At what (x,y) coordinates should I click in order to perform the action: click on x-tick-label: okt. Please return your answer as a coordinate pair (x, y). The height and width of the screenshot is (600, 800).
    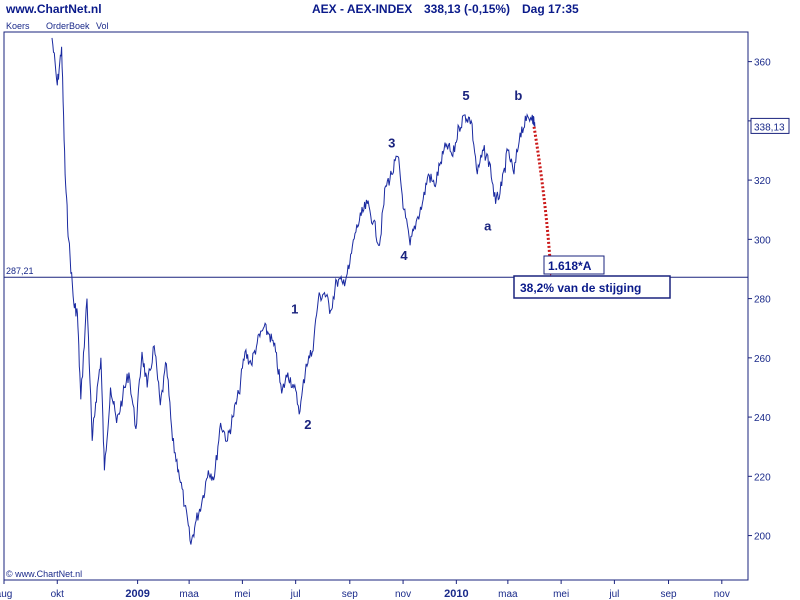
    Looking at the image, I should click on (58, 594).